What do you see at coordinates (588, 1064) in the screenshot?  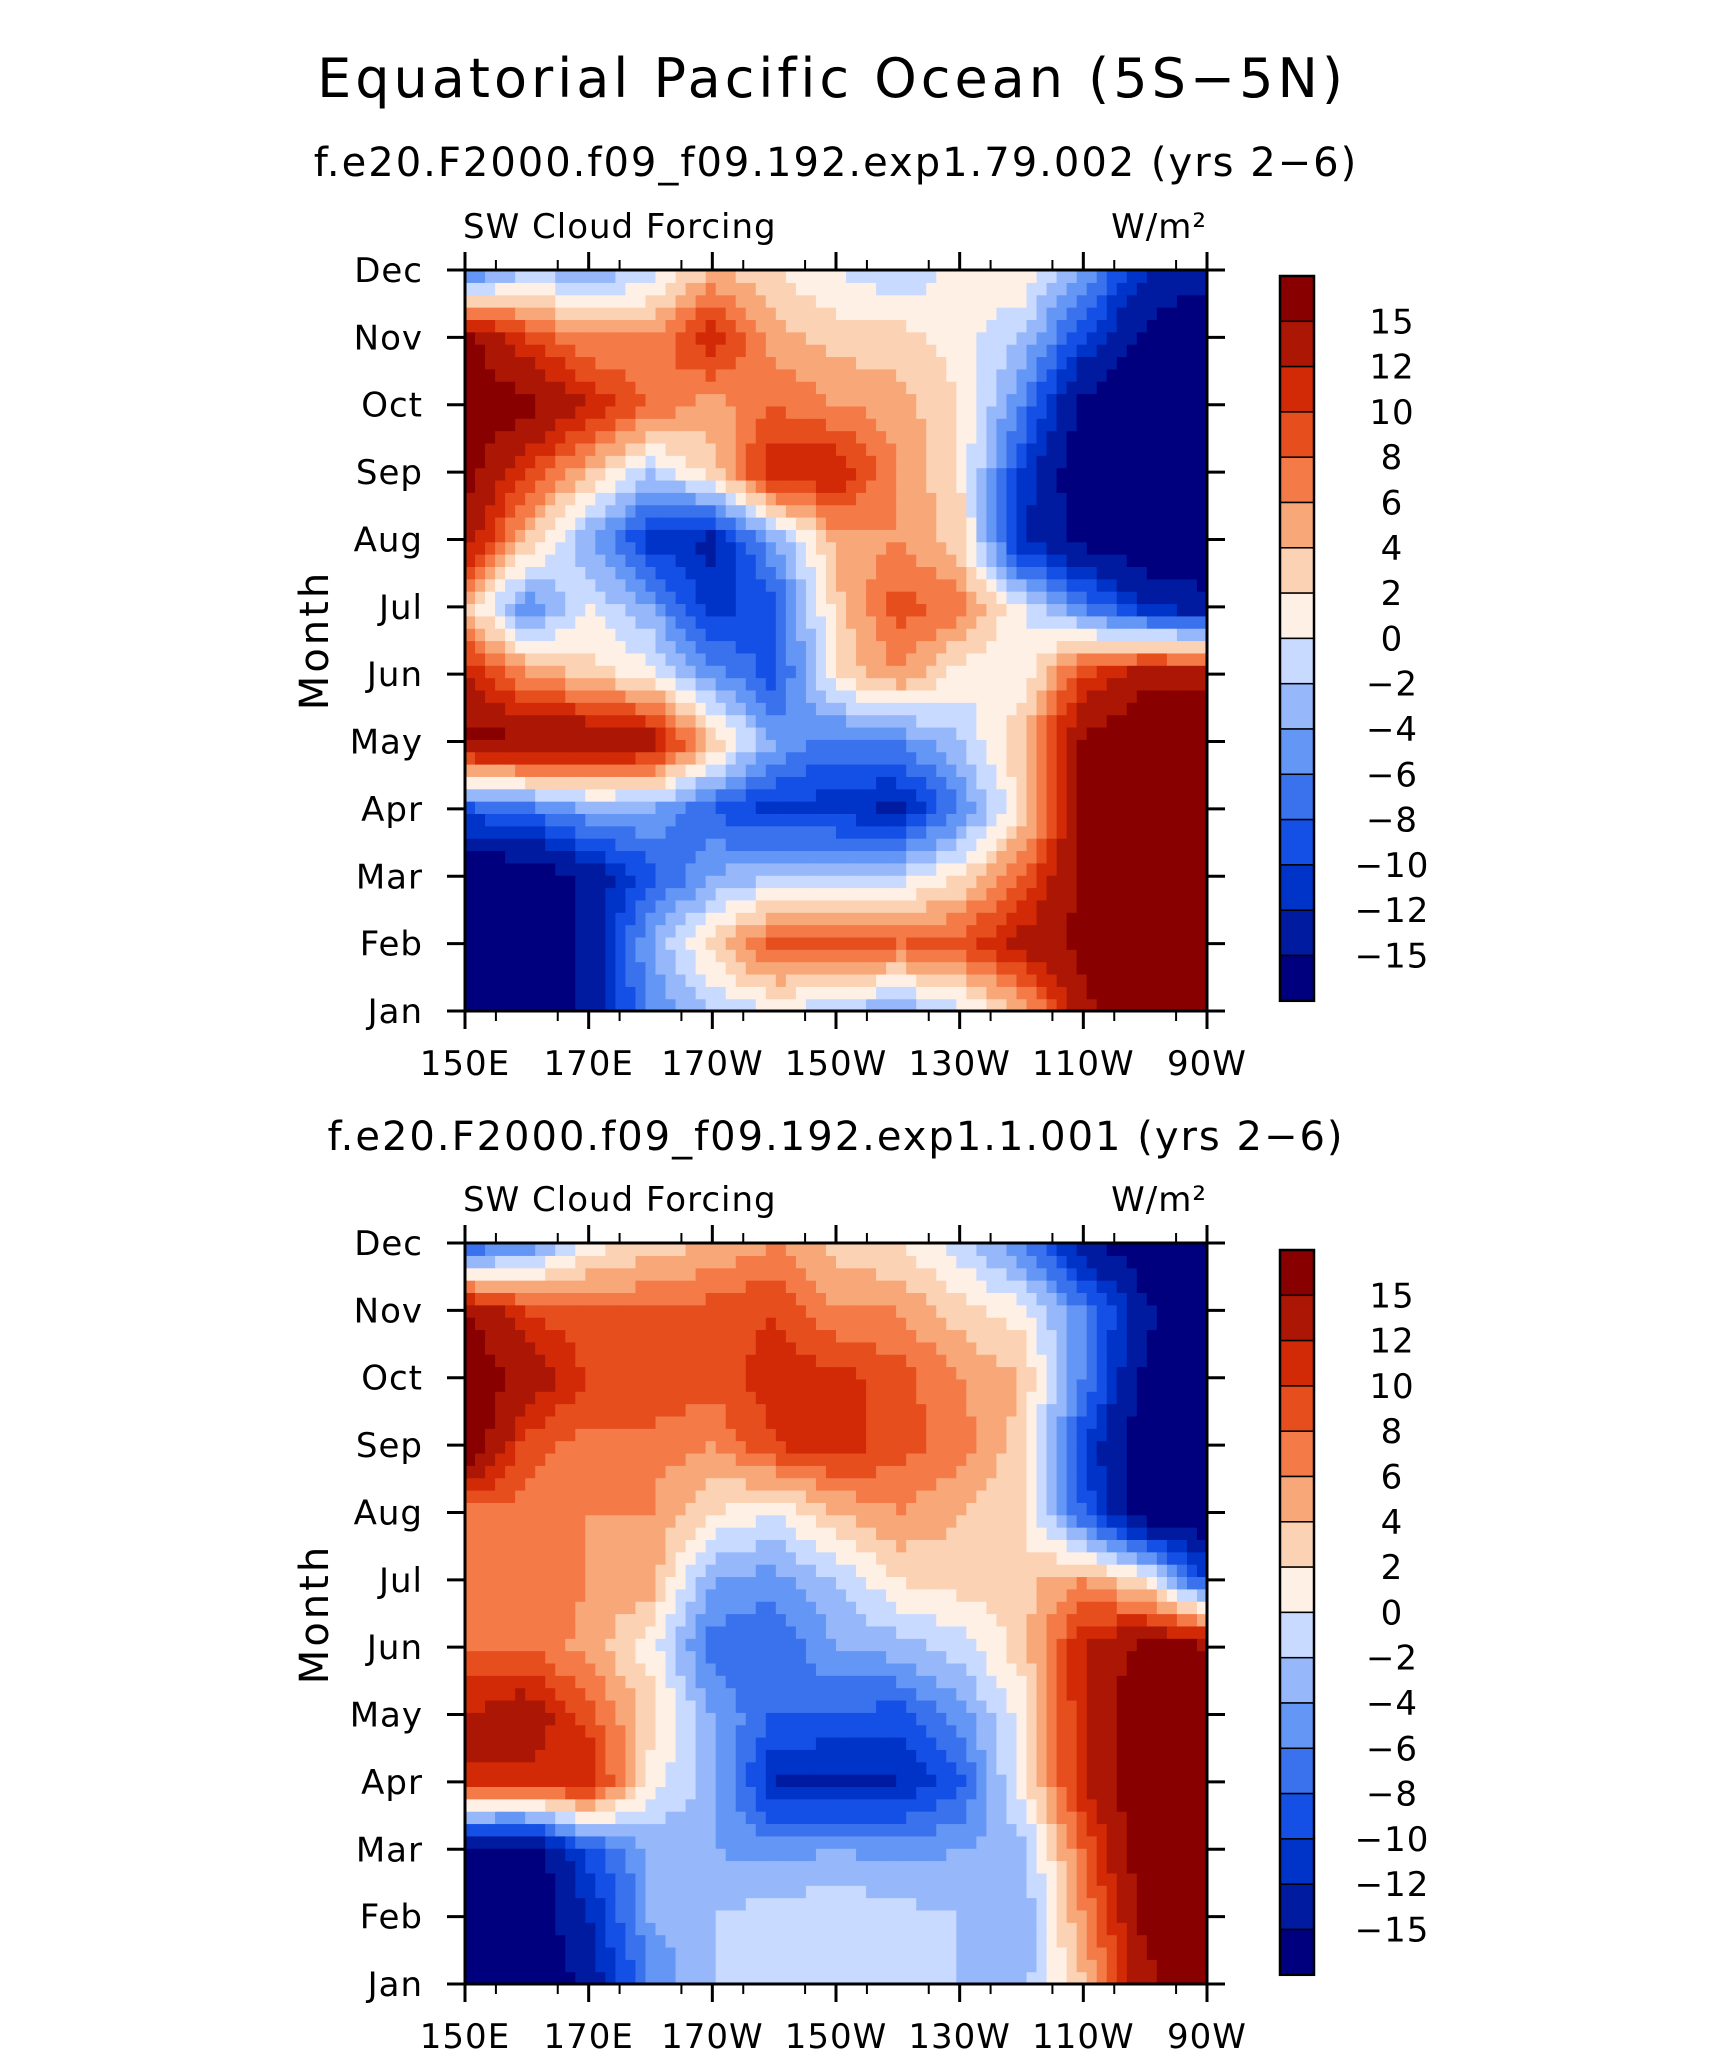 I see `x-tick-label: 170E` at bounding box center [588, 1064].